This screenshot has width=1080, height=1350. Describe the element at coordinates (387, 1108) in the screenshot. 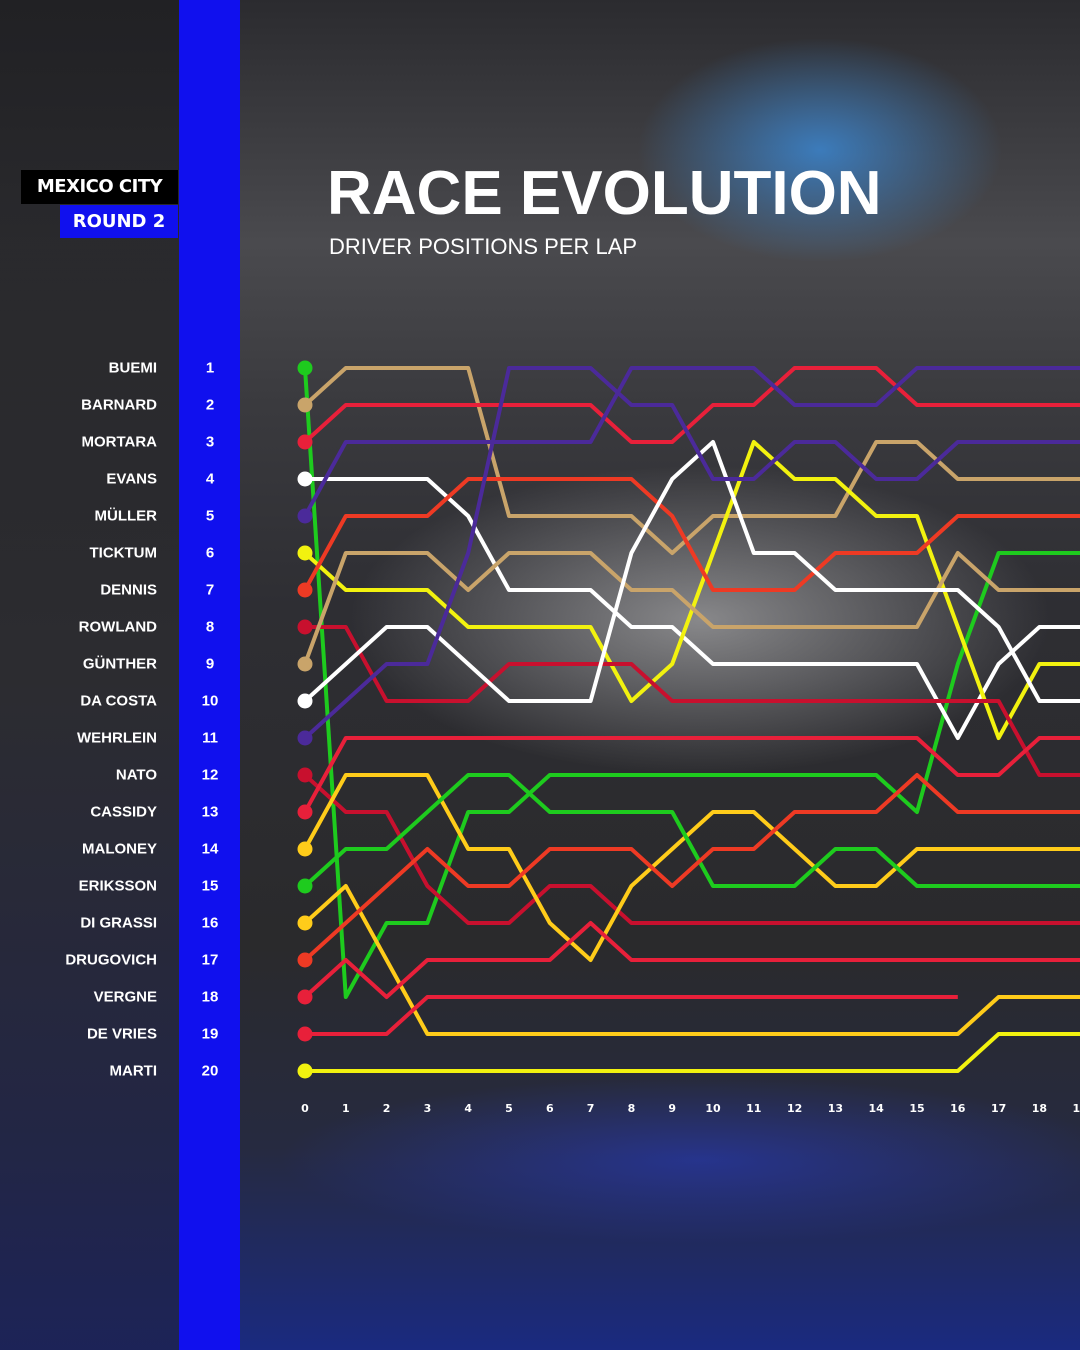

I see `x-tick-label: 2` at that location.